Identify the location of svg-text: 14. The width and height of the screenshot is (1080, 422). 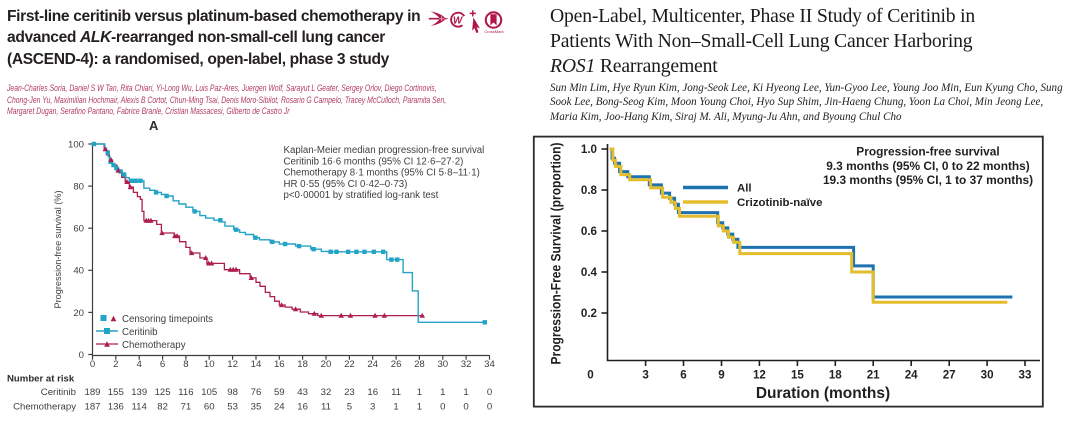
(256, 364).